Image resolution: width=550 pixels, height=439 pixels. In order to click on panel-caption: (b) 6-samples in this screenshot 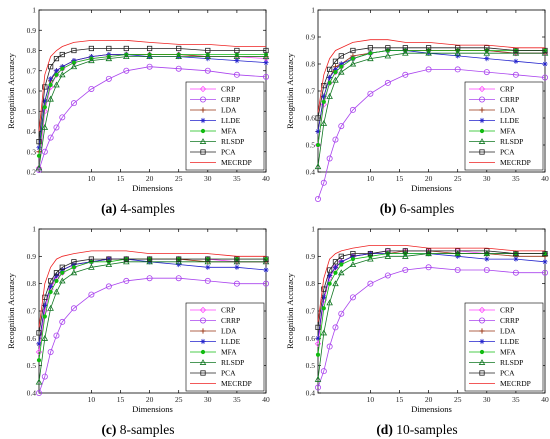, I will do `click(417, 208)`.